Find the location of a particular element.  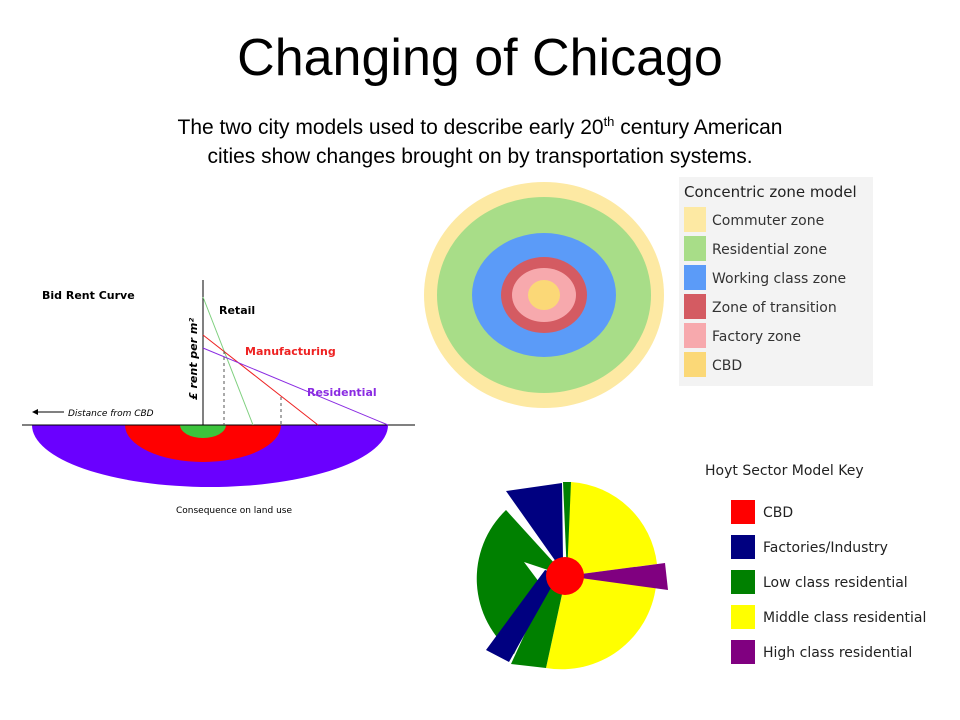

hoyt-high-class-label: High class residential is located at coordinates (837, 653).